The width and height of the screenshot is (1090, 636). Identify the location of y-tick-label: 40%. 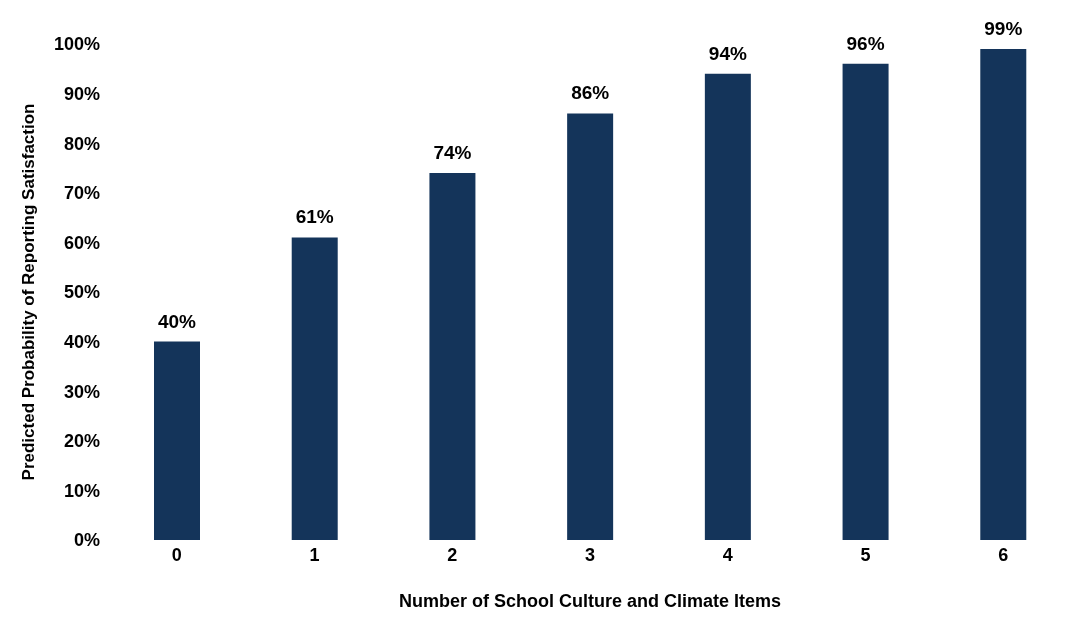
(81, 341).